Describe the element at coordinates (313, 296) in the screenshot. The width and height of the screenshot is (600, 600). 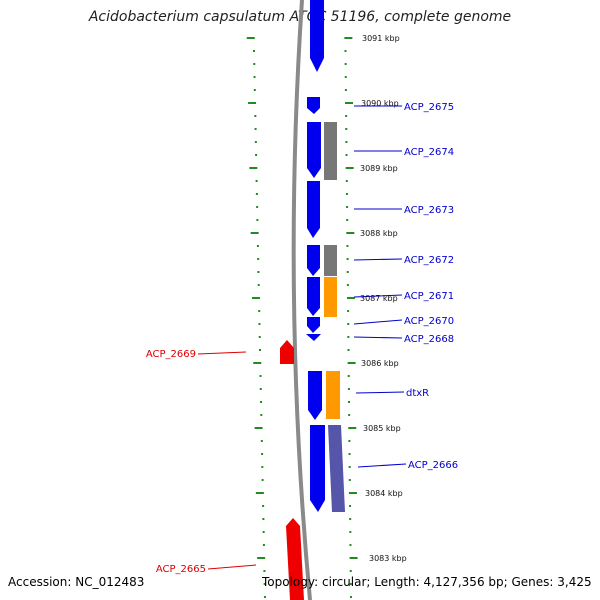
I see `gene-arrow-acp2671` at that location.